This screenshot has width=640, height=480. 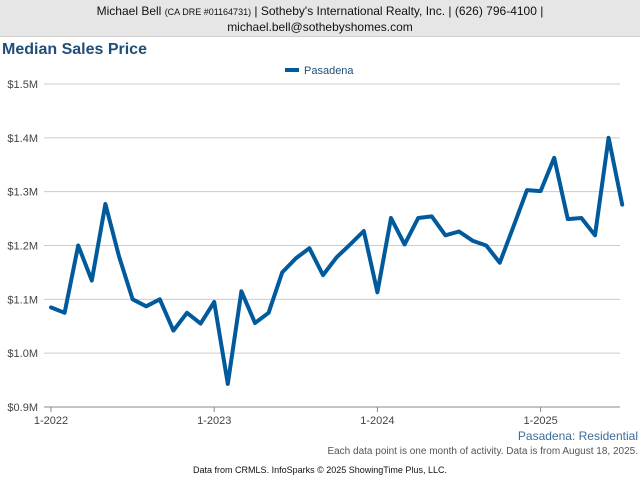 I want to click on axes, so click(x=332, y=409).